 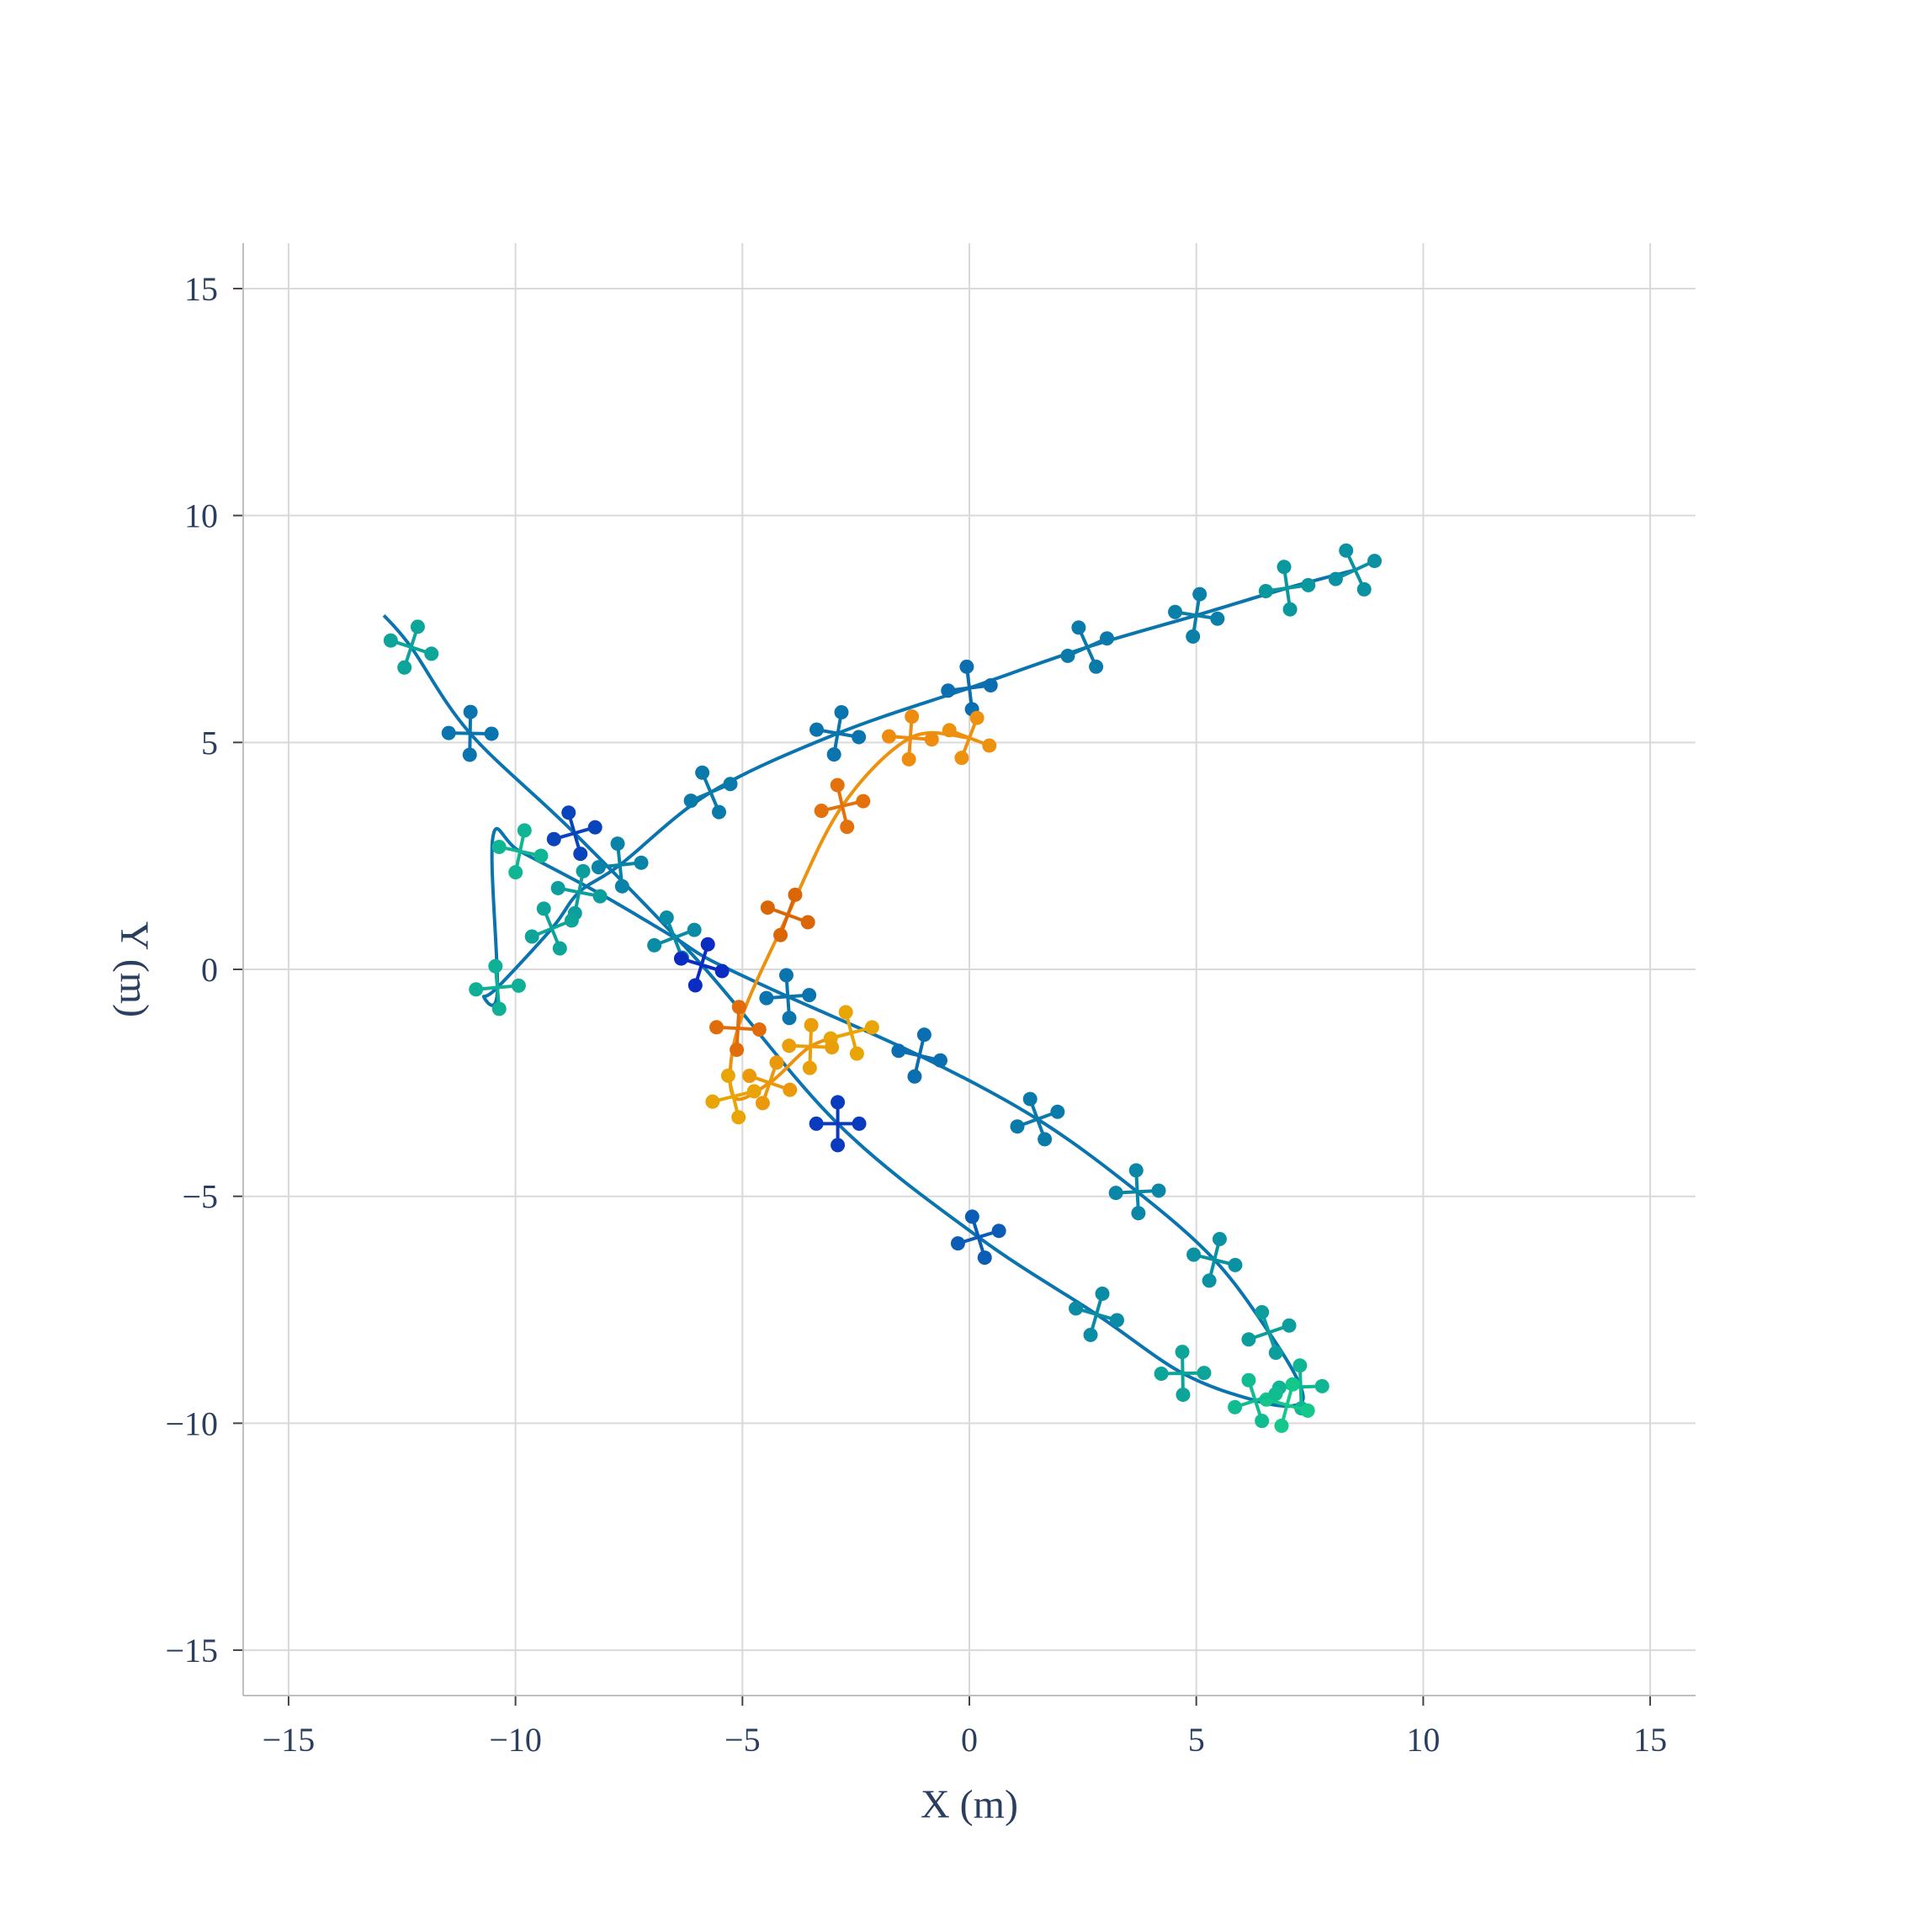 What do you see at coordinates (1196, 1740) in the screenshot?
I see `x-tick-label: 5` at bounding box center [1196, 1740].